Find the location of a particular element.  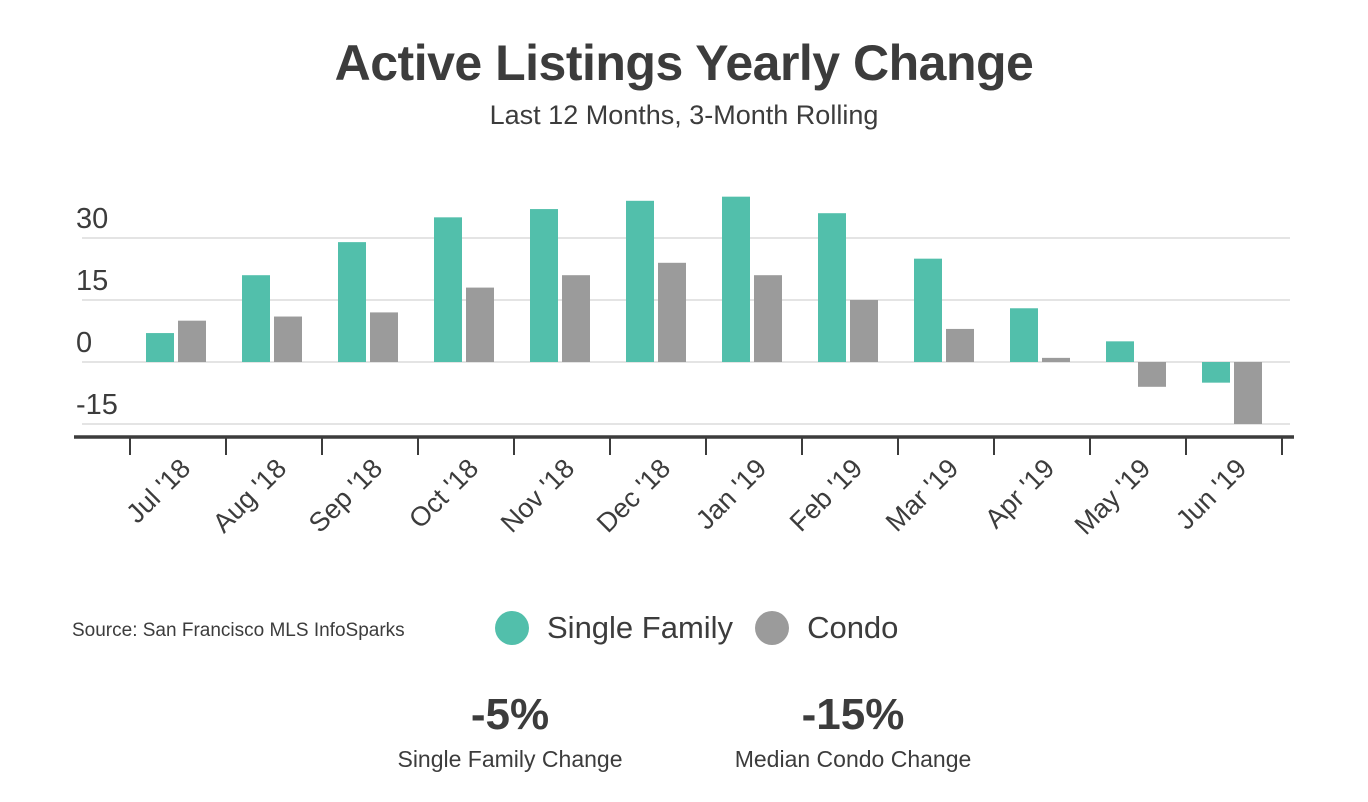

legend-label-single-family: Single Family is located at coordinates (640, 627).